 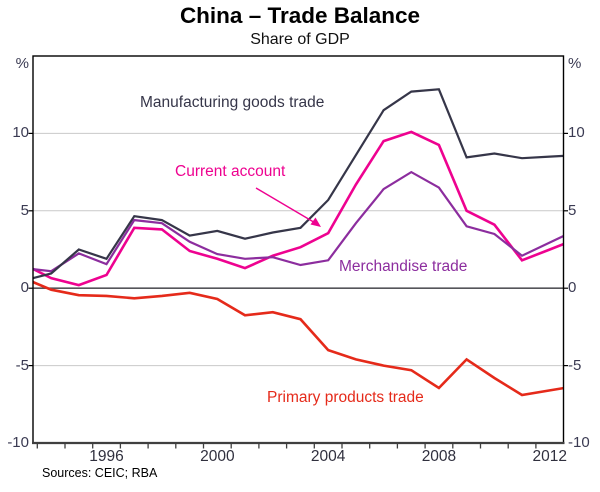 What do you see at coordinates (106, 456) in the screenshot?
I see `x-axis-label: 1996` at bounding box center [106, 456].